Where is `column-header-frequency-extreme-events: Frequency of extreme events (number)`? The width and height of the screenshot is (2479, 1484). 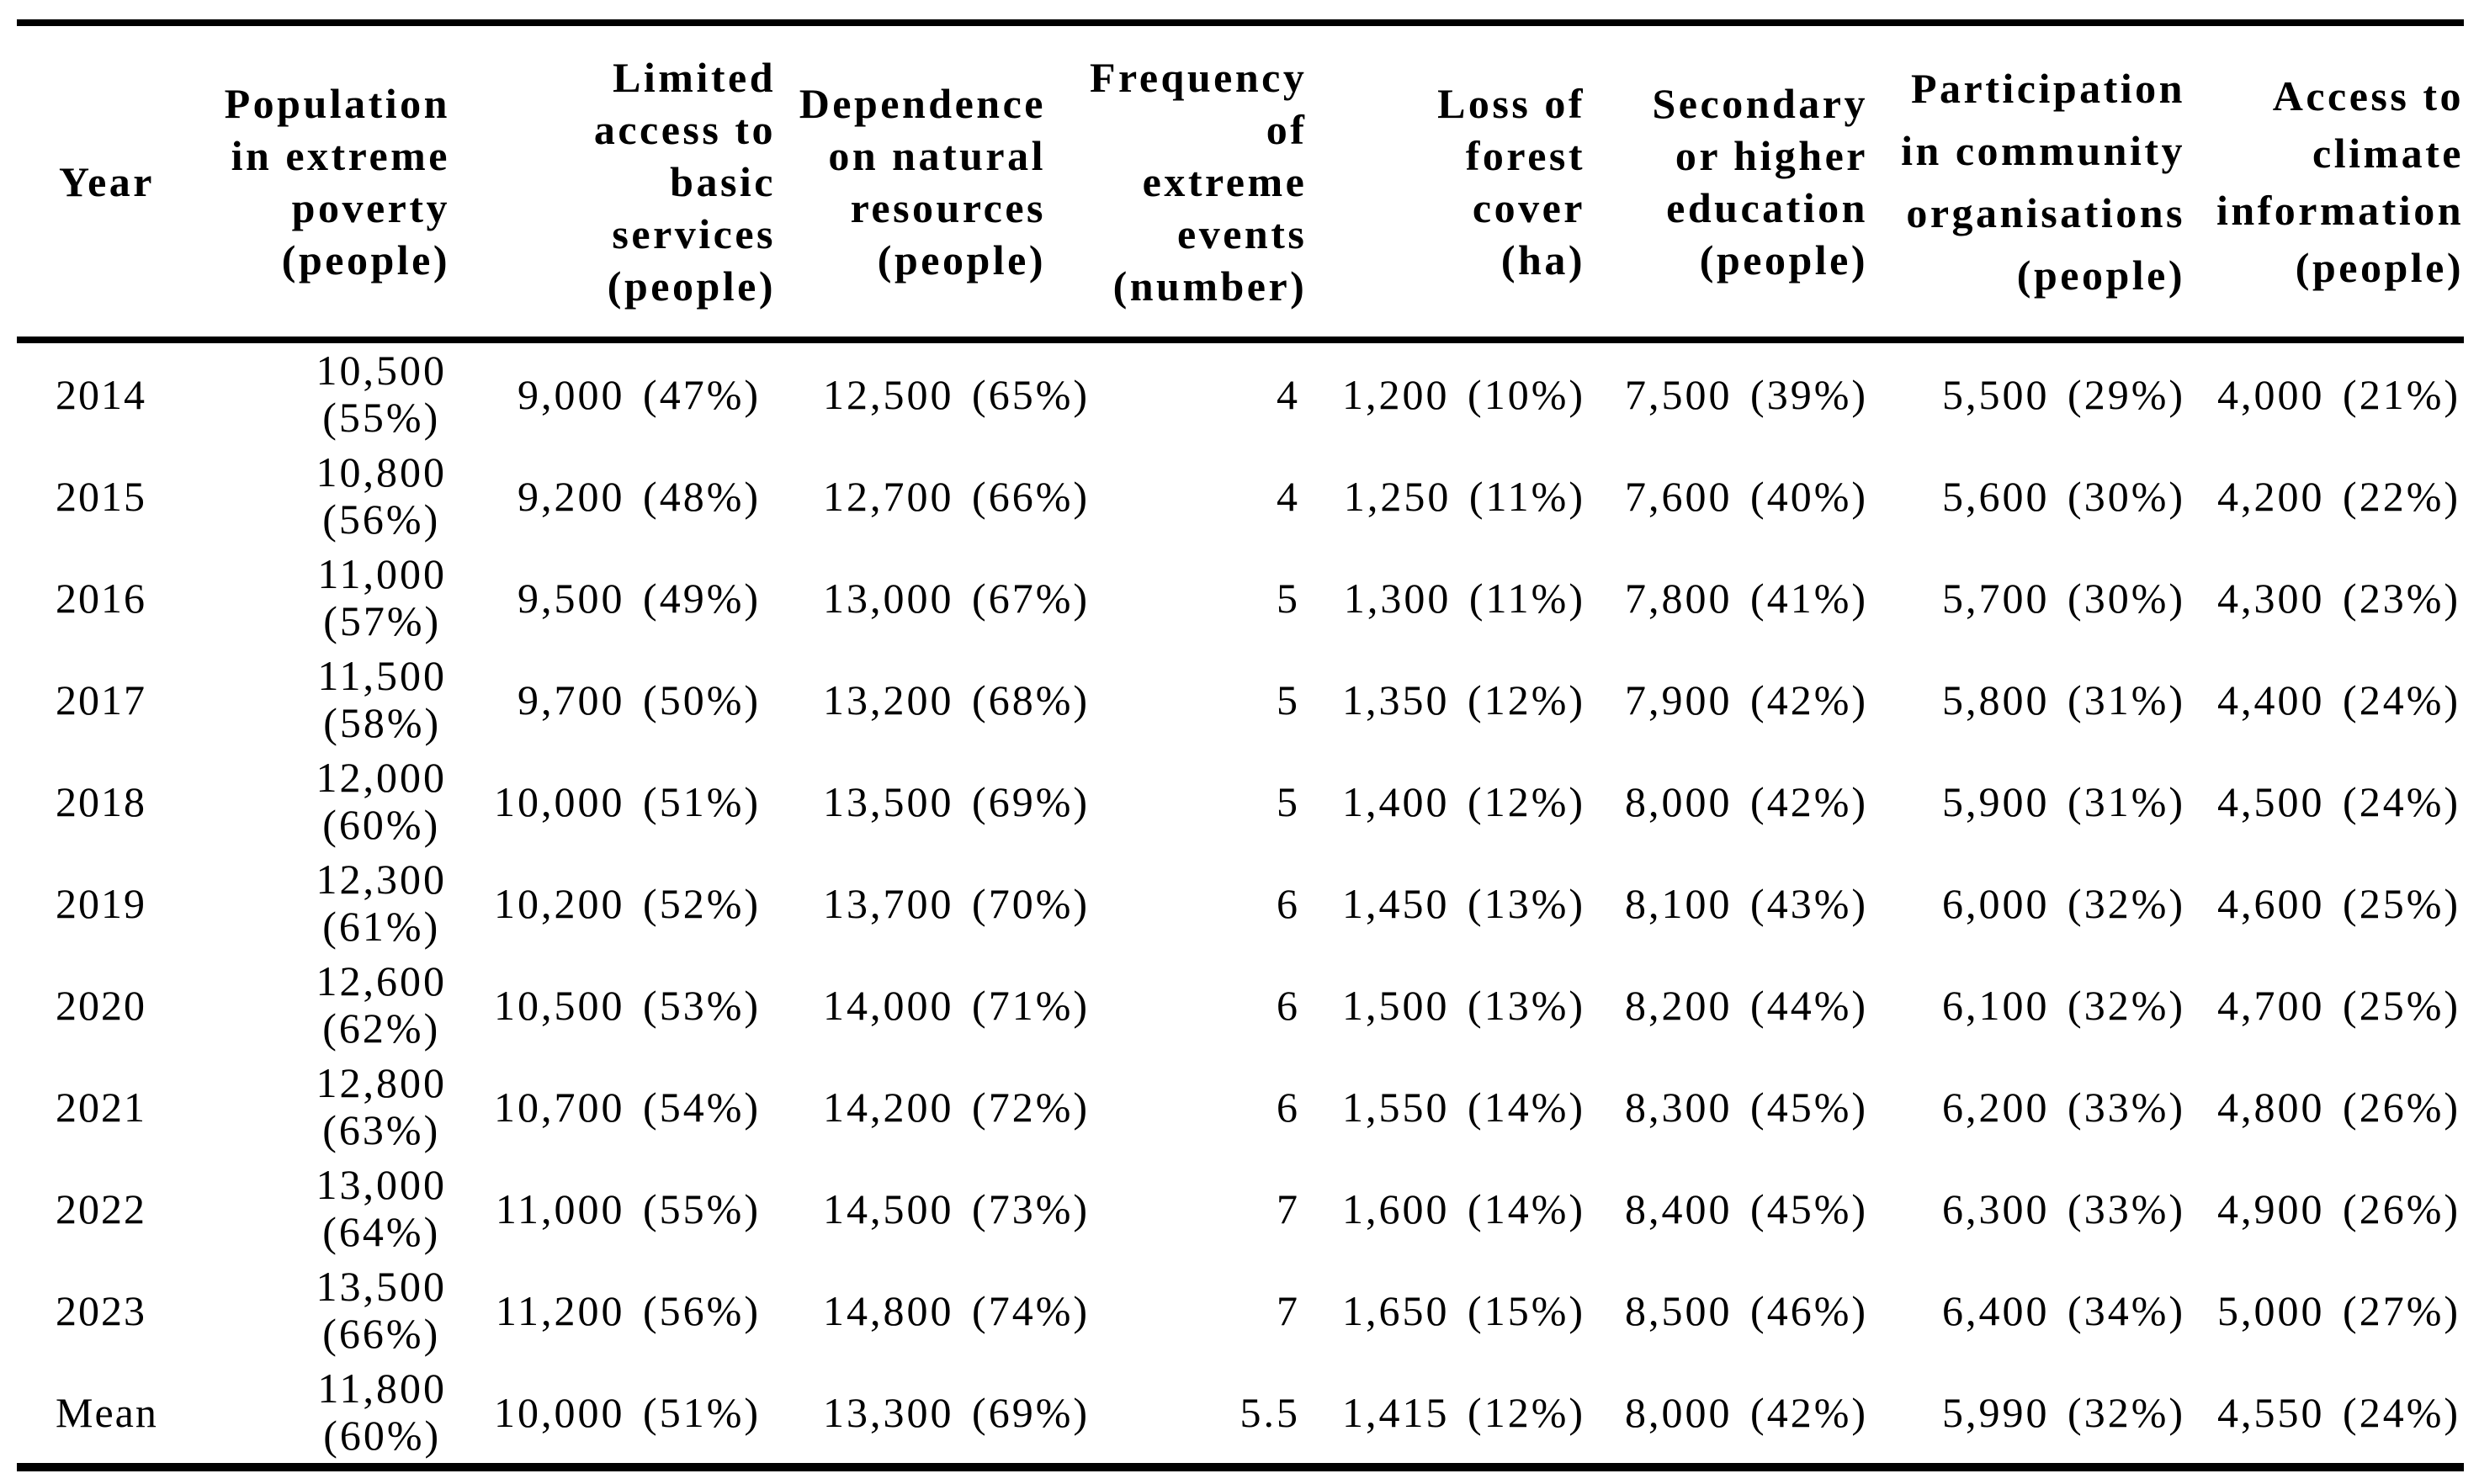
column-header-frequency-extreme-events: Frequency of extreme events (number) is located at coordinates (1197, 181).